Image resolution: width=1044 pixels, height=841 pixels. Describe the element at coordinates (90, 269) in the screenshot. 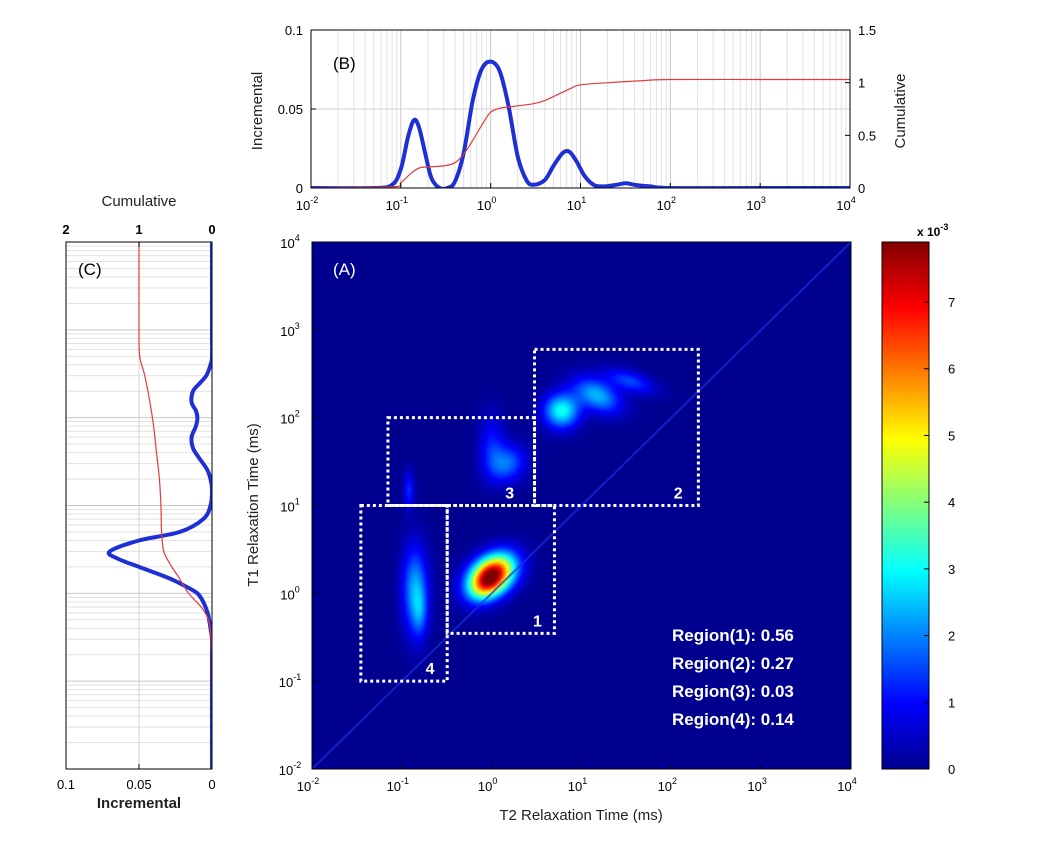

I see `panel-c-label: (C)` at that location.